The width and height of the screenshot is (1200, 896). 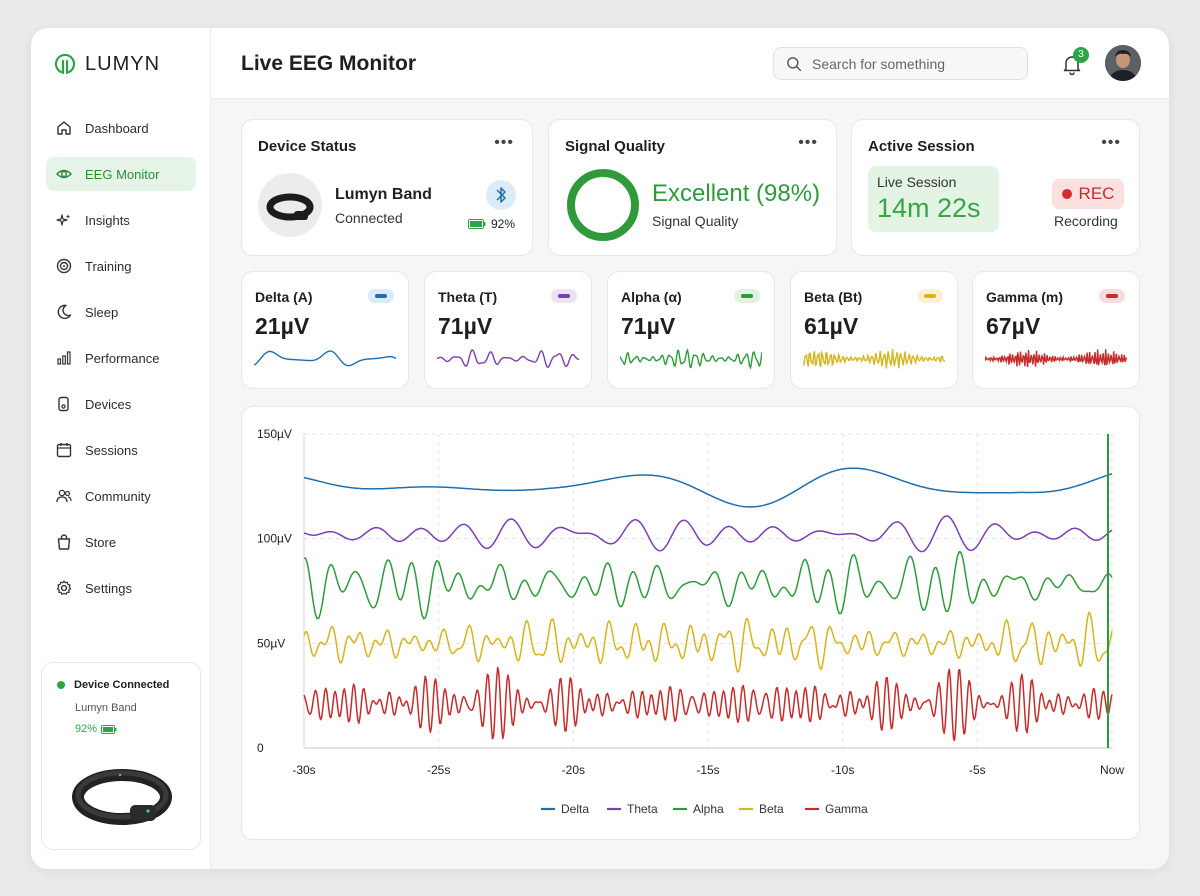 I want to click on x-tick-label: Now, so click(x=1112, y=770).